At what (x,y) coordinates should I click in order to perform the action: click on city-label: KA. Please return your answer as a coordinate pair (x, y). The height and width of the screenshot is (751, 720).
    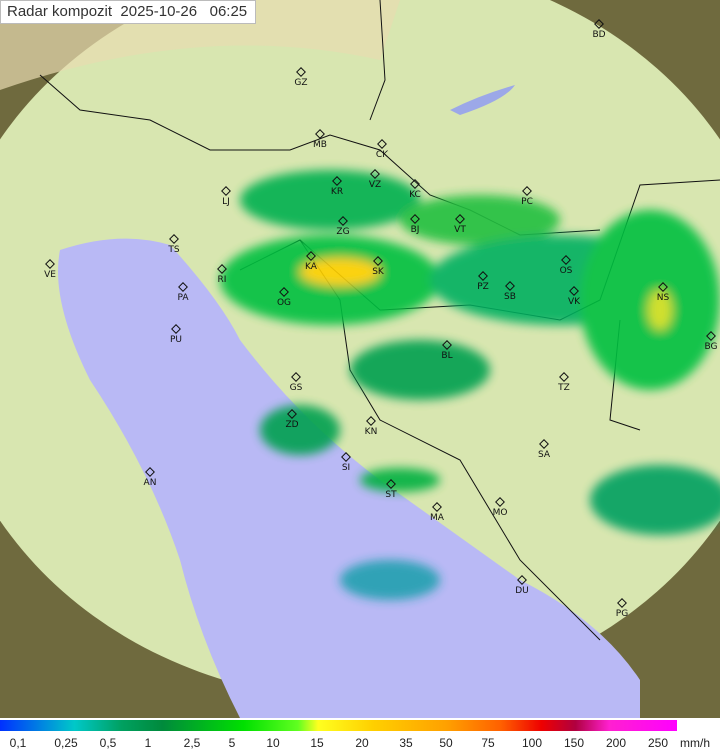
    Looking at the image, I should click on (311, 267).